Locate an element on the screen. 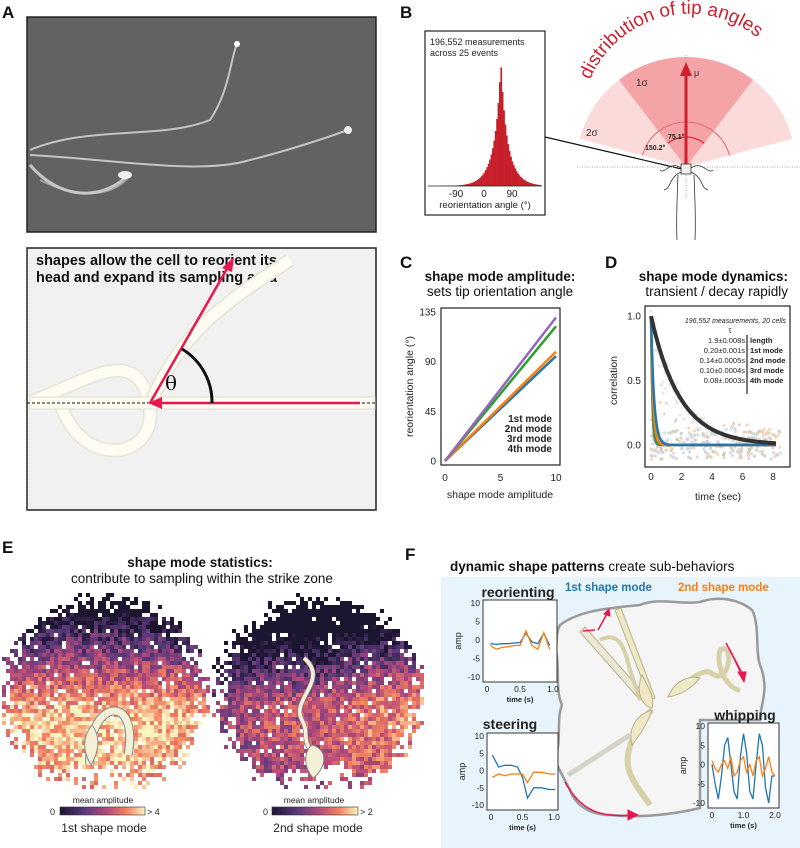 This screenshot has height=848, width=800. x-tick-label: 0 is located at coordinates (487, 689).